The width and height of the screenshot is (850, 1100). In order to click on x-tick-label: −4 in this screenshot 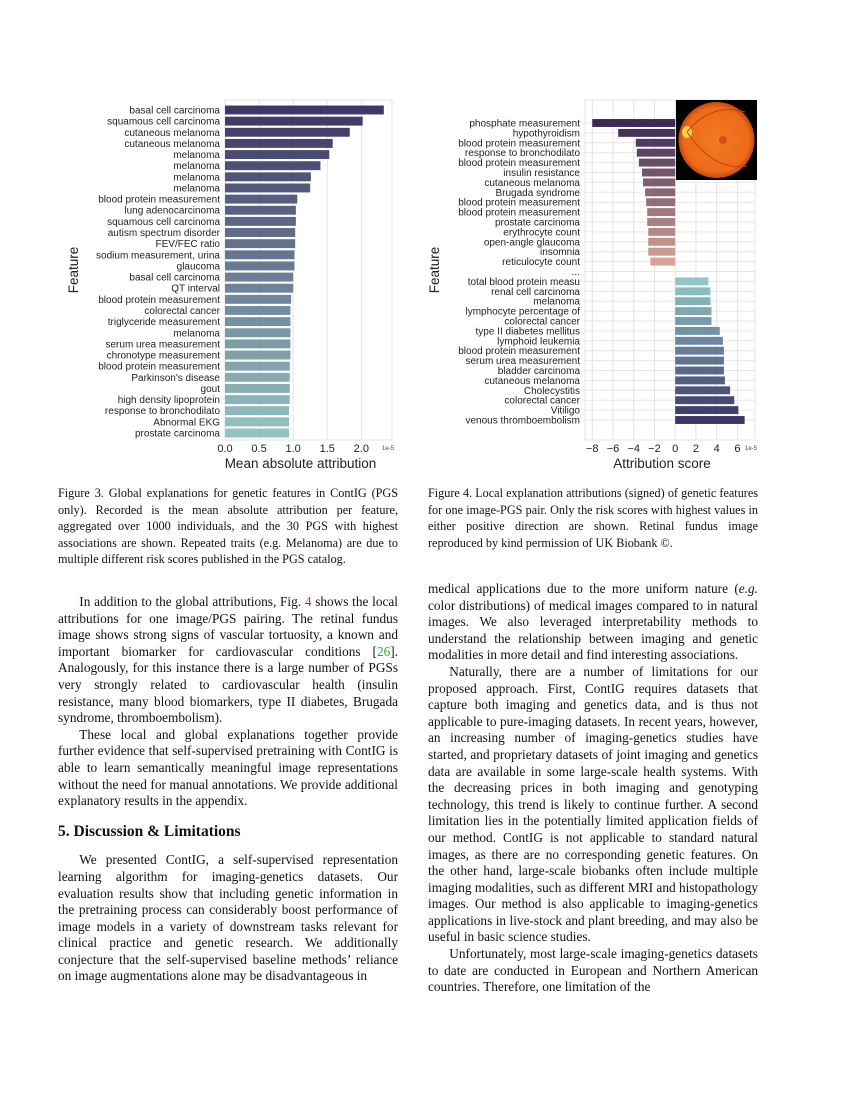, I will do `click(633, 449)`.